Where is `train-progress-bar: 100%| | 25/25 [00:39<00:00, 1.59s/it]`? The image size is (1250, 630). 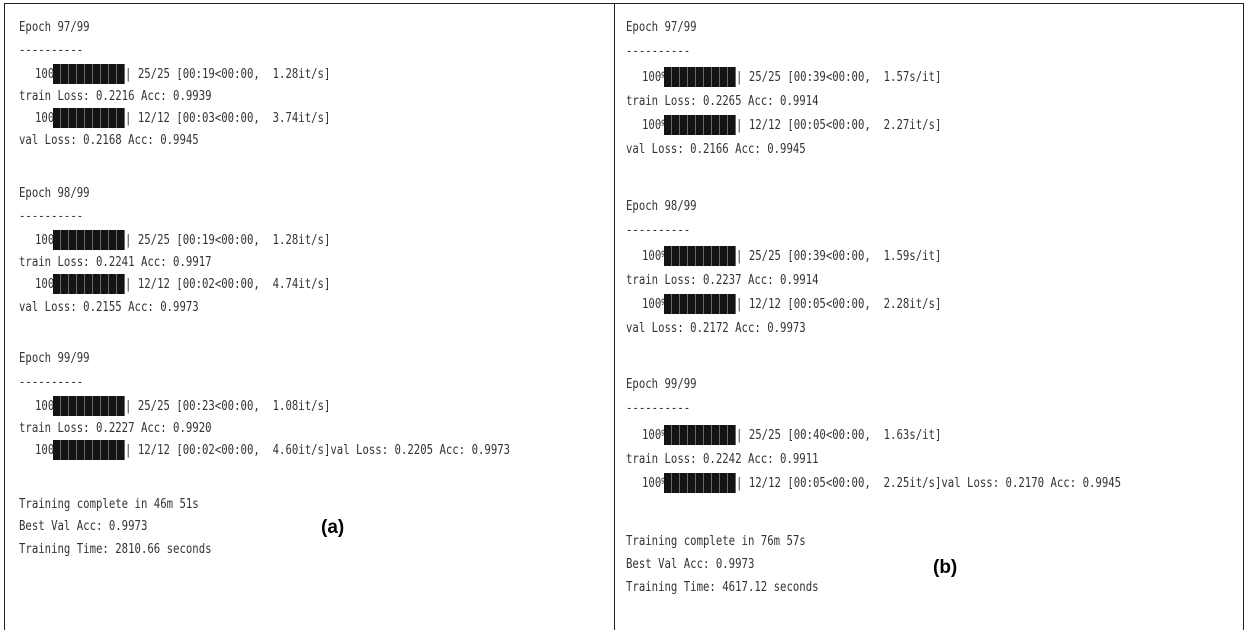
train-progress-bar: 100%| | 25/25 [00:39<00:00, 1.59s/it] is located at coordinates (783, 292).